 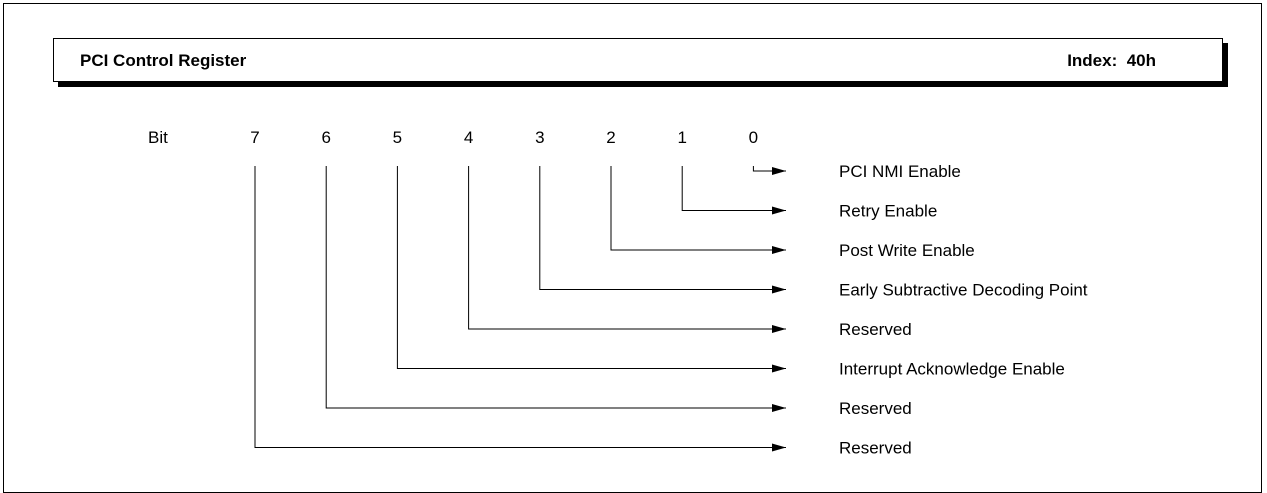 What do you see at coordinates (963, 290) in the screenshot?
I see `bit-label-3: Early Subtractive Decoding Point` at bounding box center [963, 290].